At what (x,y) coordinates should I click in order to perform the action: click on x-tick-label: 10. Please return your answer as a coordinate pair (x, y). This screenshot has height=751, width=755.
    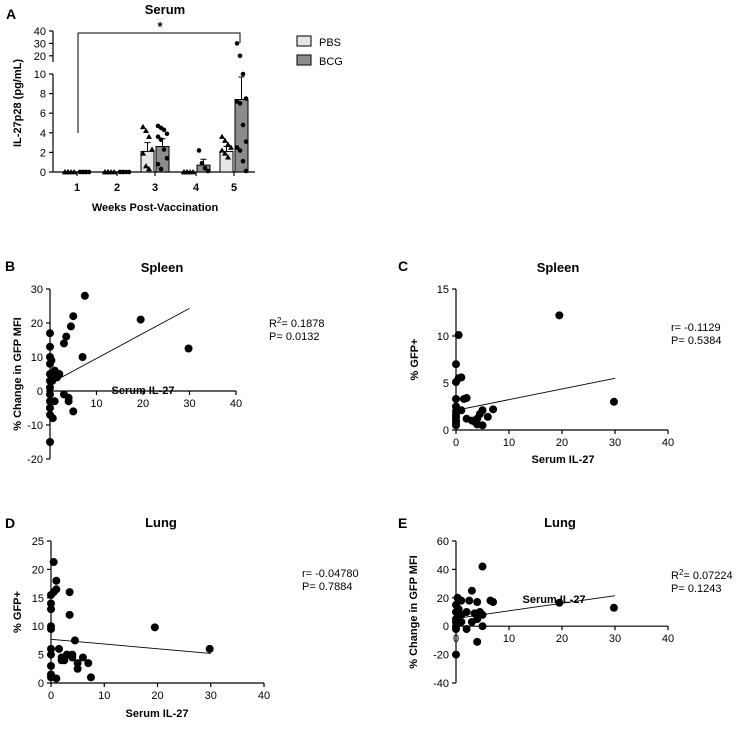
    Looking at the image, I should click on (509, 443).